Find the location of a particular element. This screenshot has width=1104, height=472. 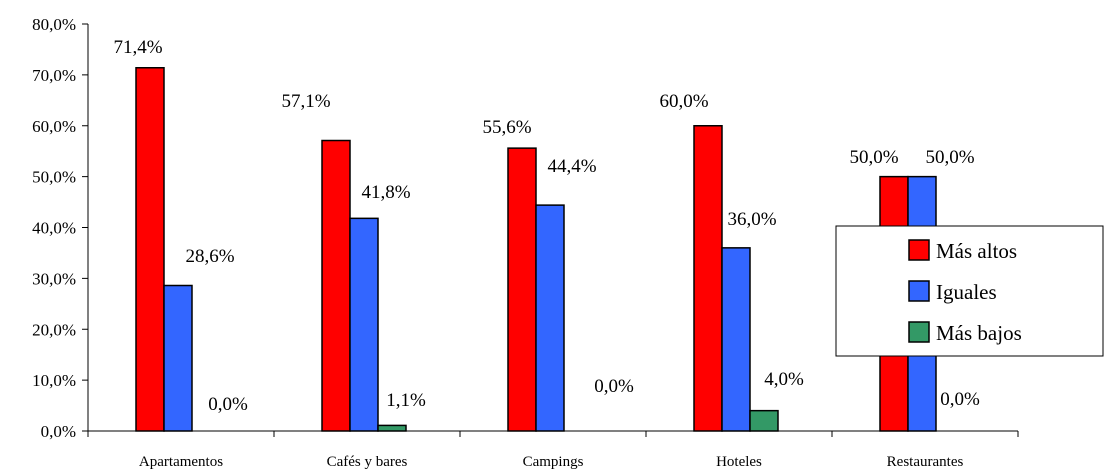

x-tick-label: Hoteles is located at coordinates (739, 462).